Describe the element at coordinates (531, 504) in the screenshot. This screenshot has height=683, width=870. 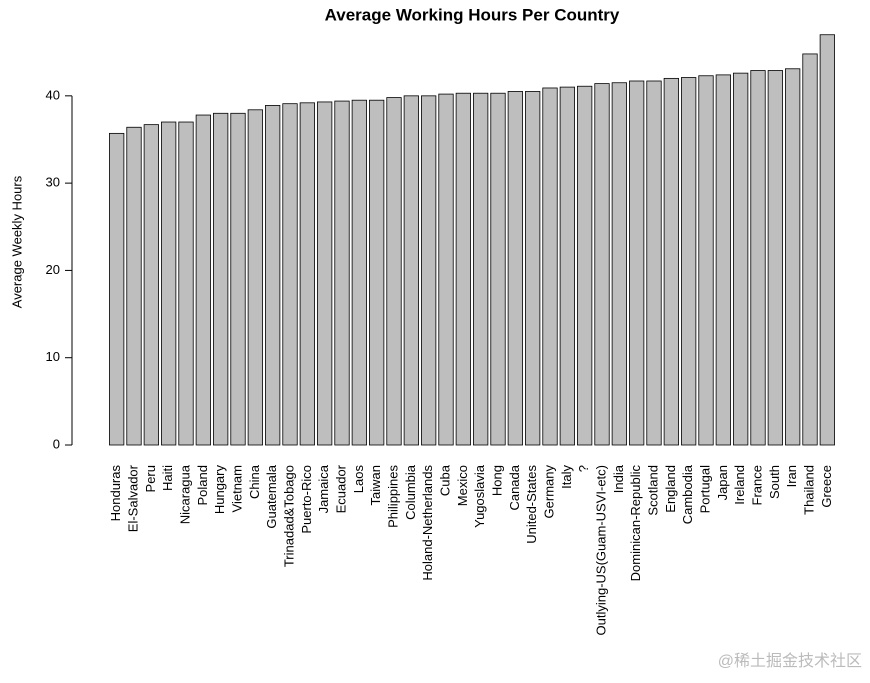
I see `x-tick-label: United-States` at that location.